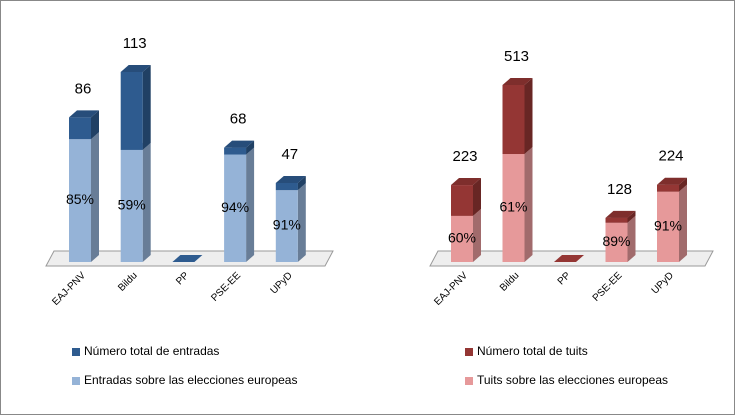 The width and height of the screenshot is (735, 415). I want to click on data-label: 89%, so click(616, 241).